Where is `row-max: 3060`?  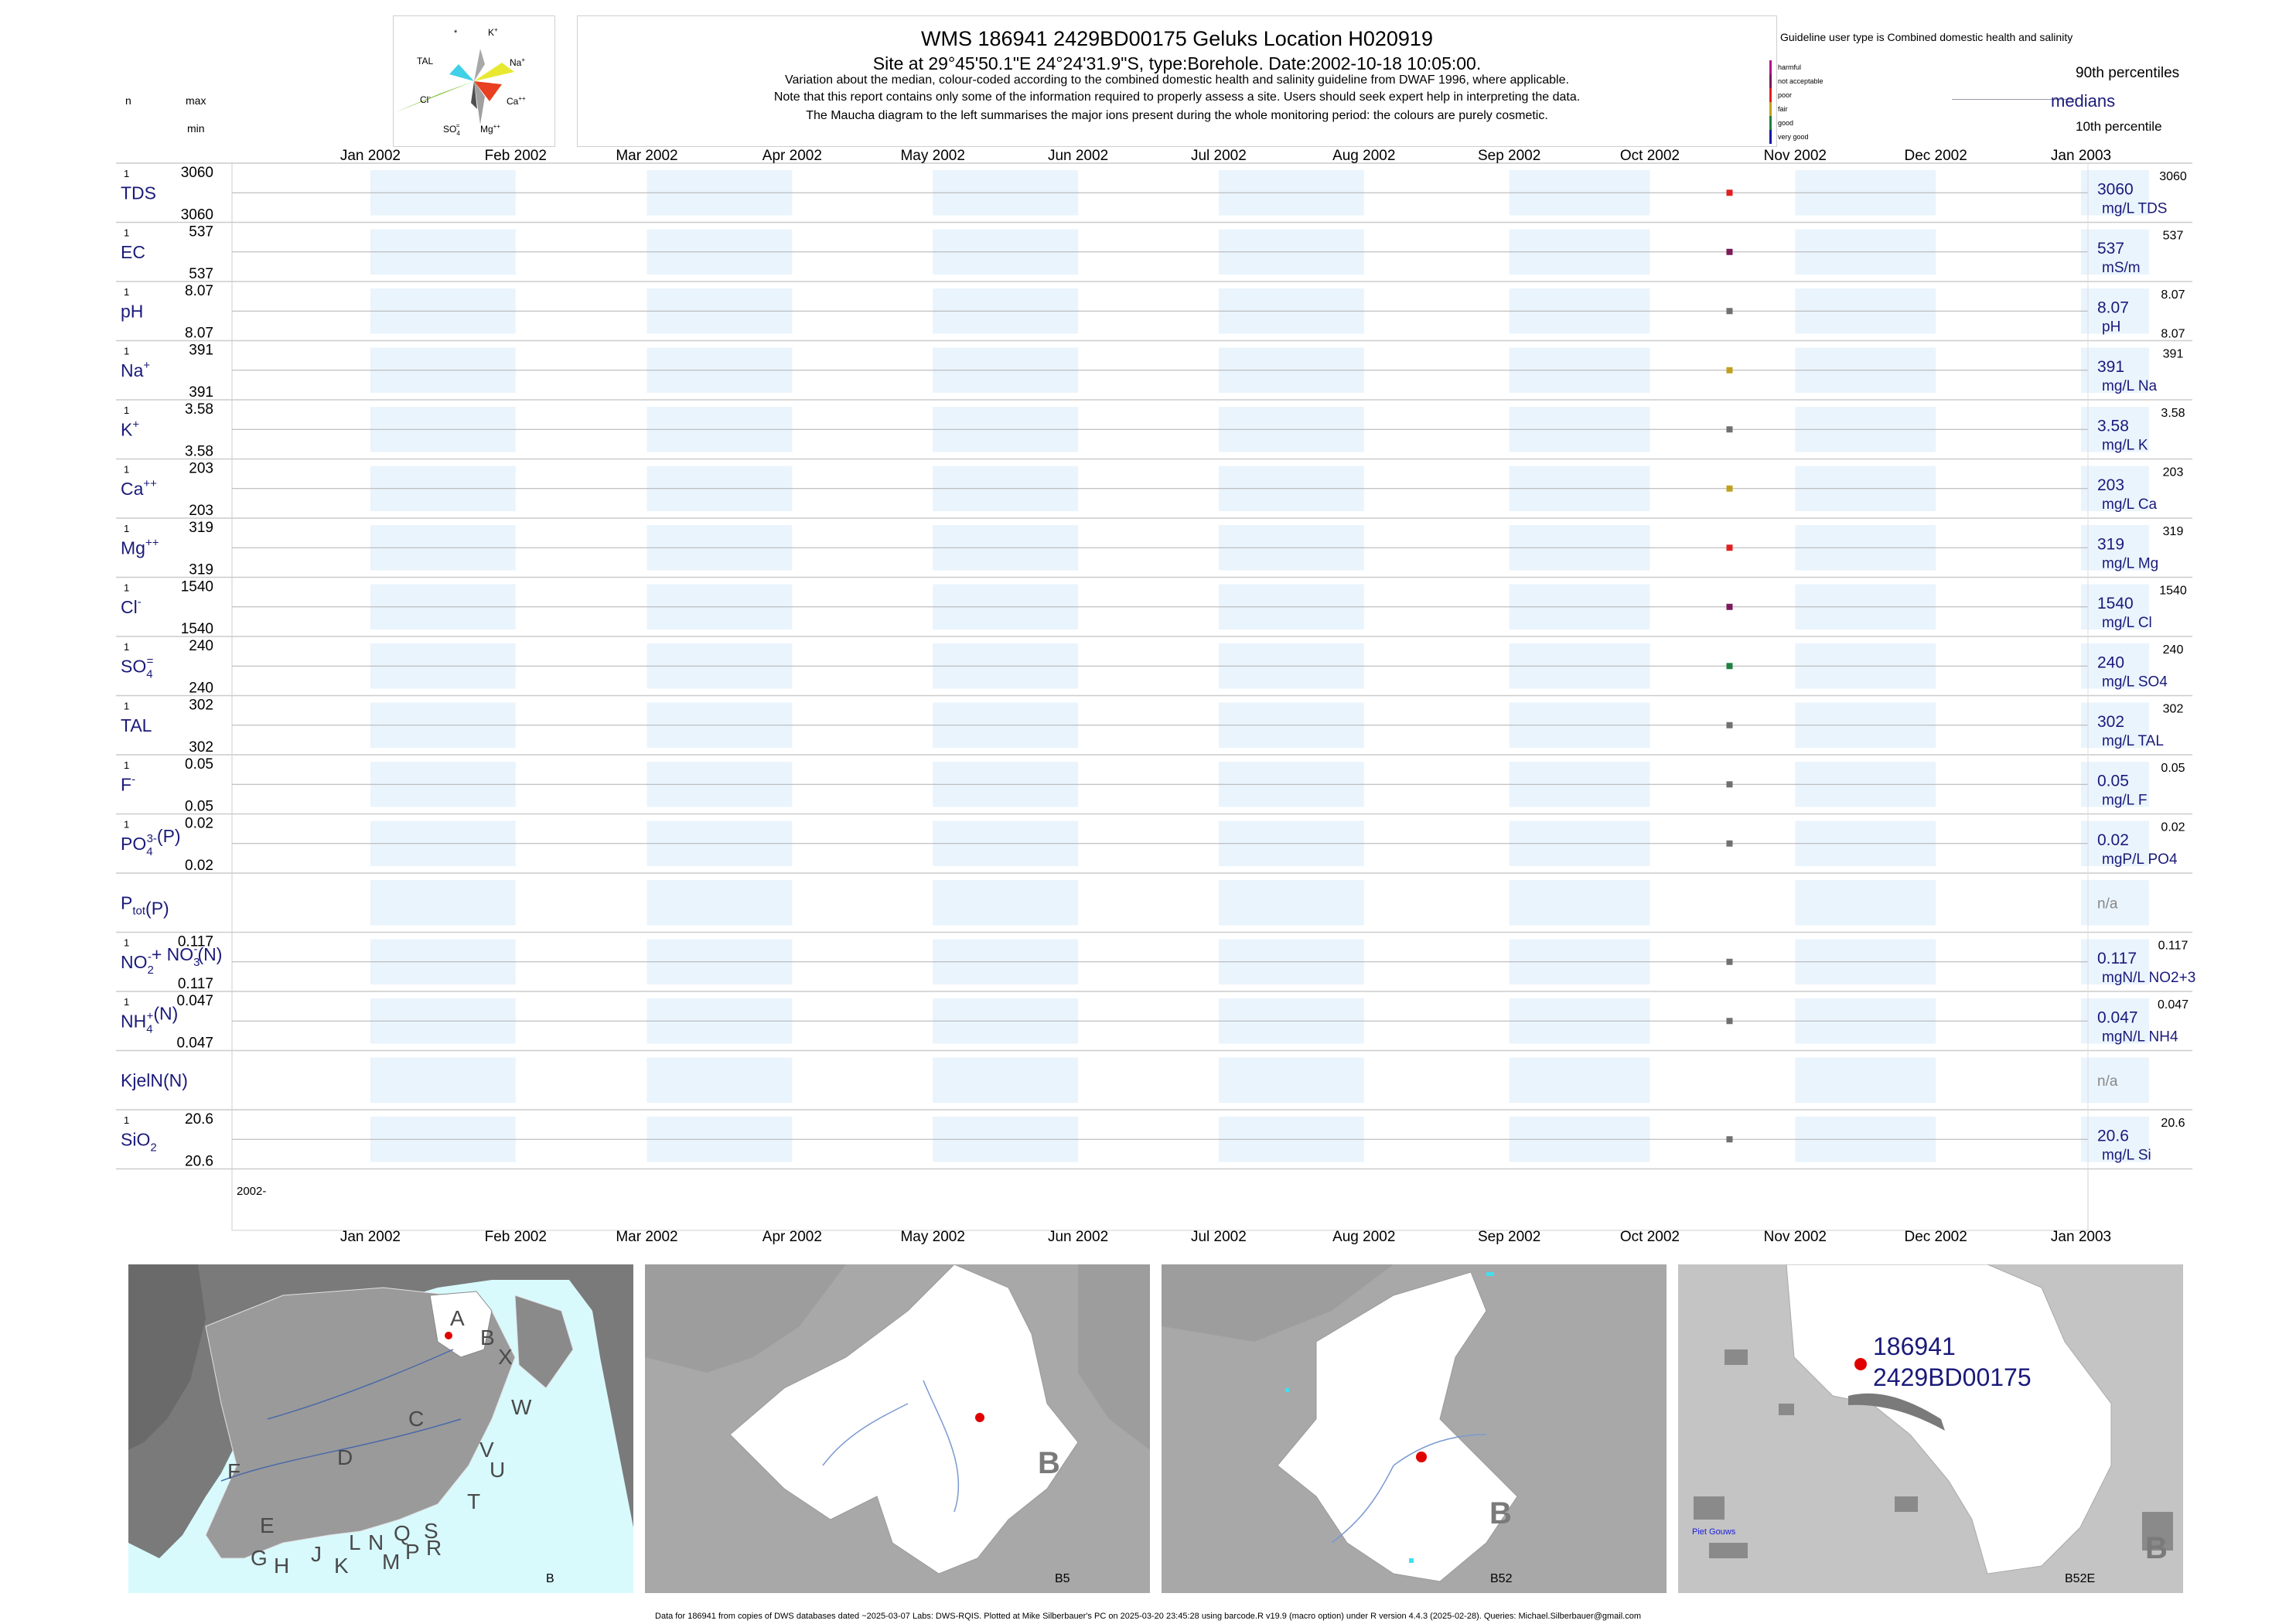 row-max: 3060 is located at coordinates (197, 173).